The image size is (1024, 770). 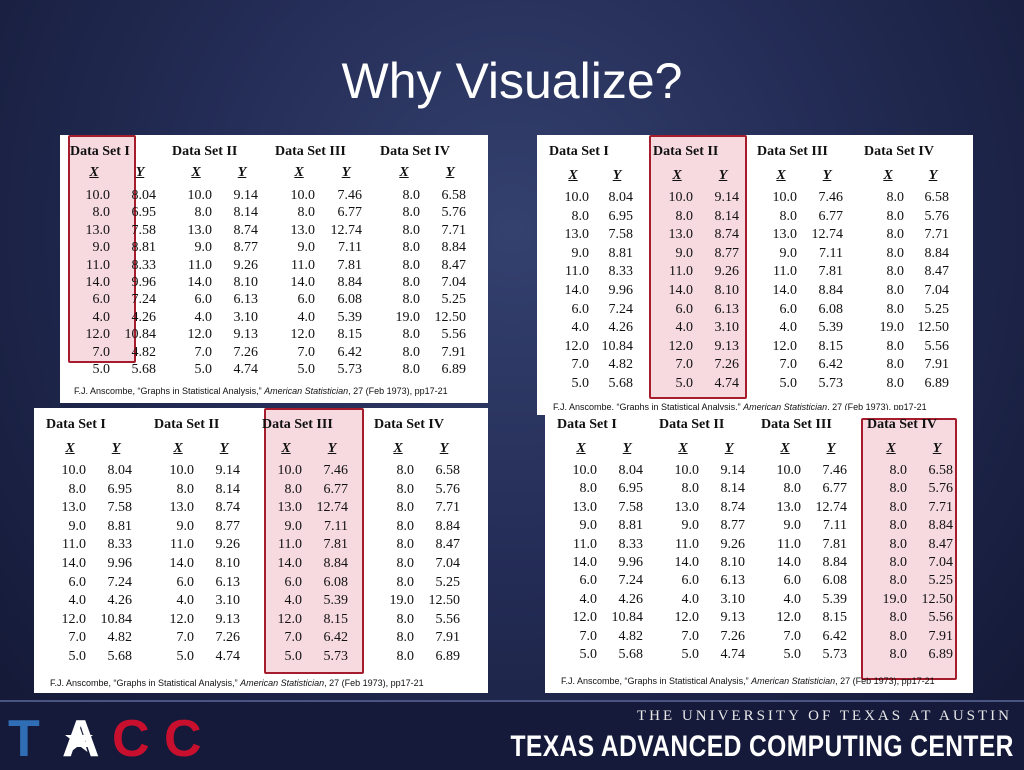 I want to click on table-cell: 7.81, so click(x=350, y=265).